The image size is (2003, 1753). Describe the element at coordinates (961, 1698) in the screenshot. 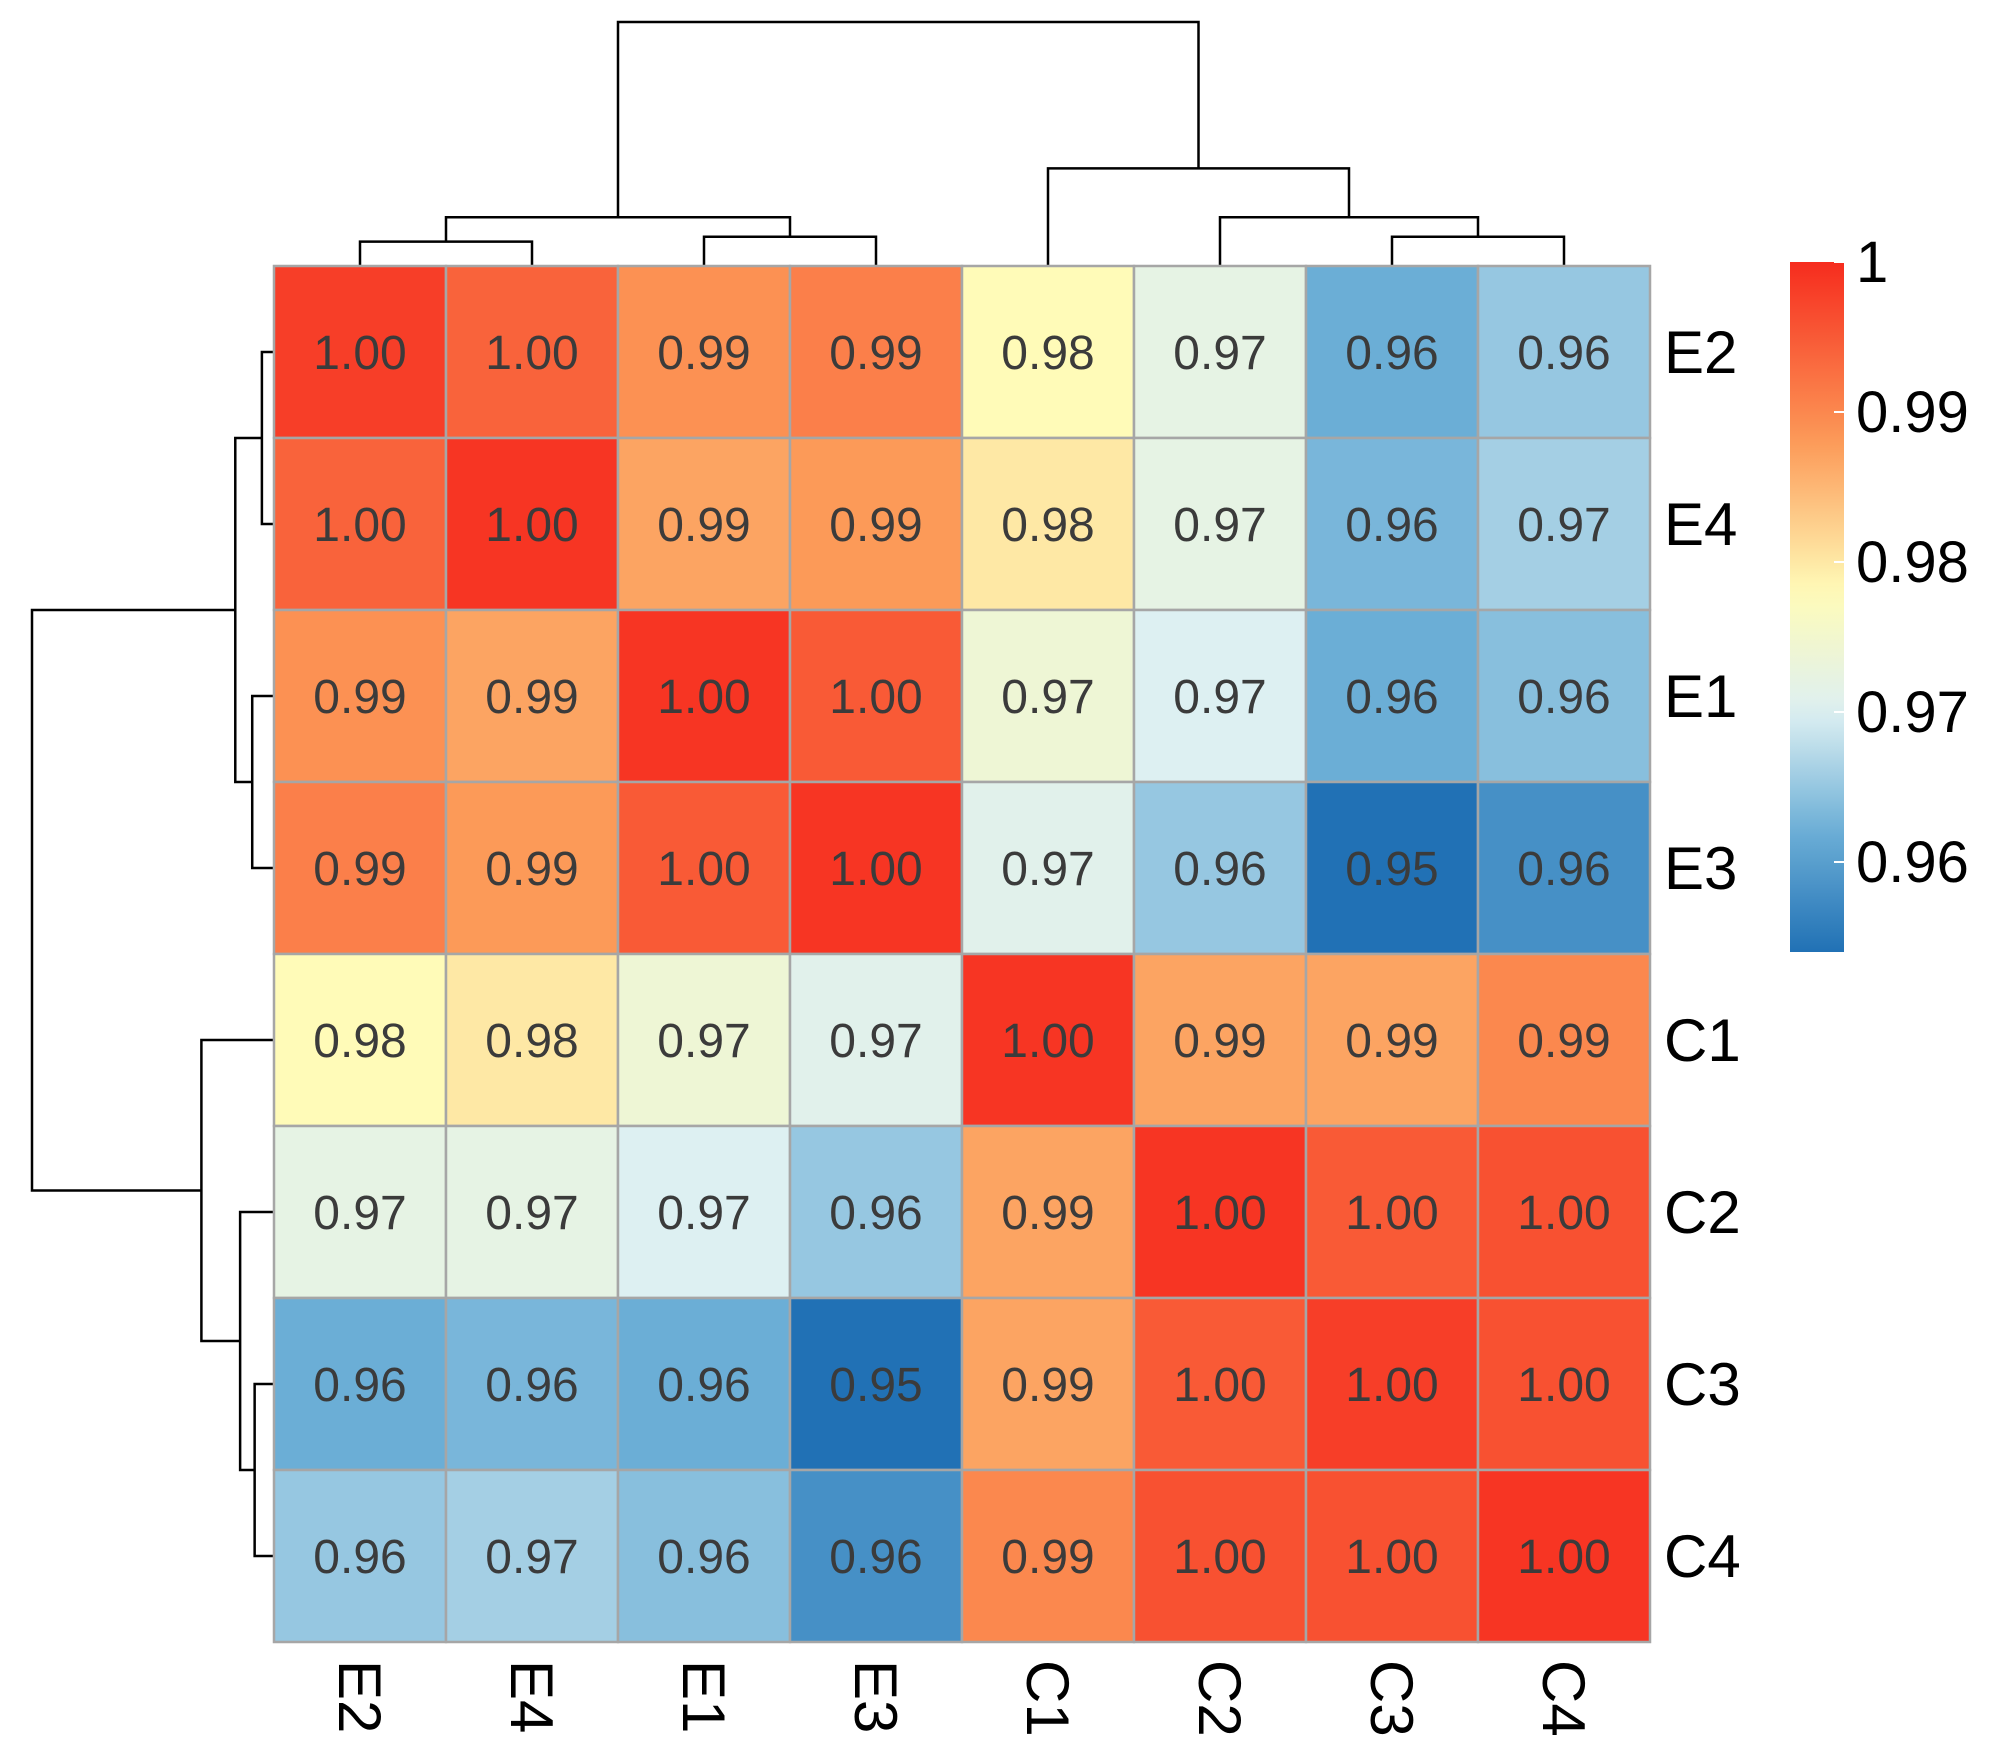

I see `column-labels: E2 E4 E1 E3 C1 C2 C3 C4` at that location.